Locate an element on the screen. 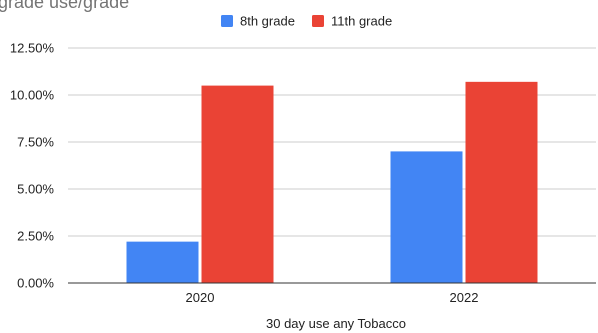 The width and height of the screenshot is (598, 333). bar-8th-grade-2022 is located at coordinates (426, 217).